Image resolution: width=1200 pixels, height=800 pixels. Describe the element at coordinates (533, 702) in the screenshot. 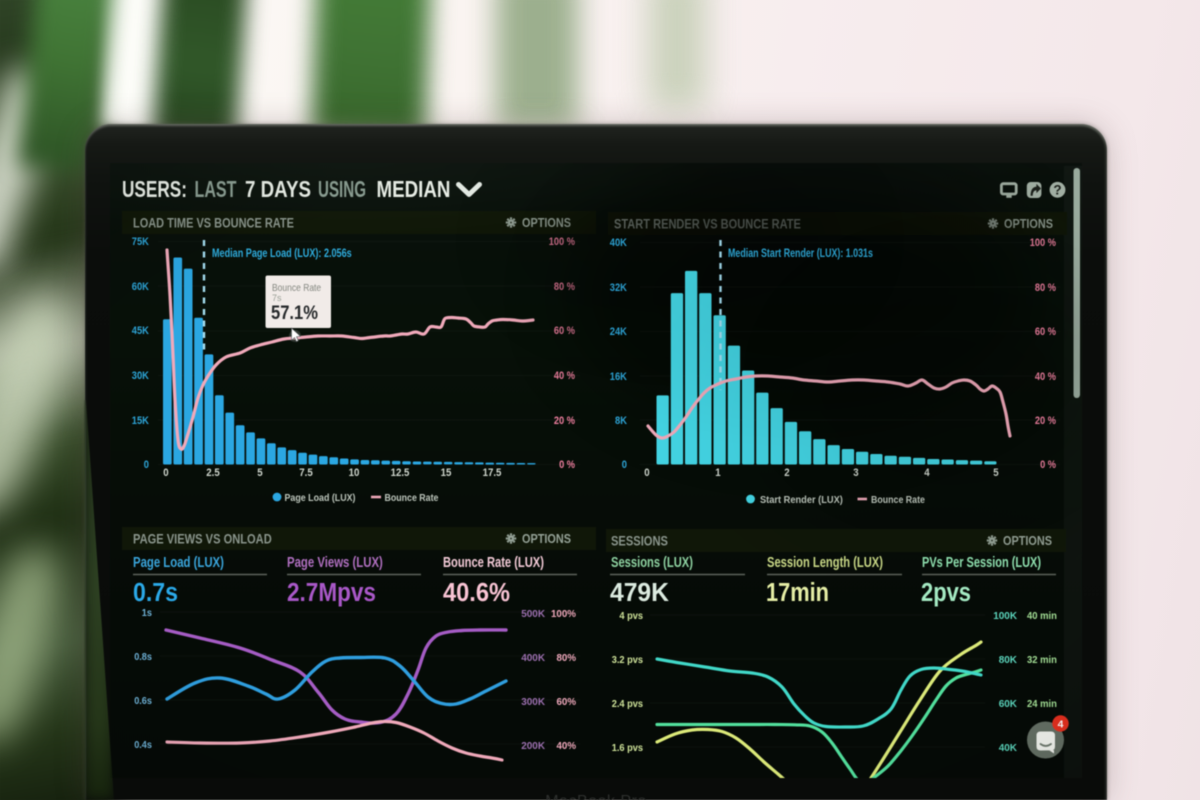

I see `svg-text: 300K` at that location.